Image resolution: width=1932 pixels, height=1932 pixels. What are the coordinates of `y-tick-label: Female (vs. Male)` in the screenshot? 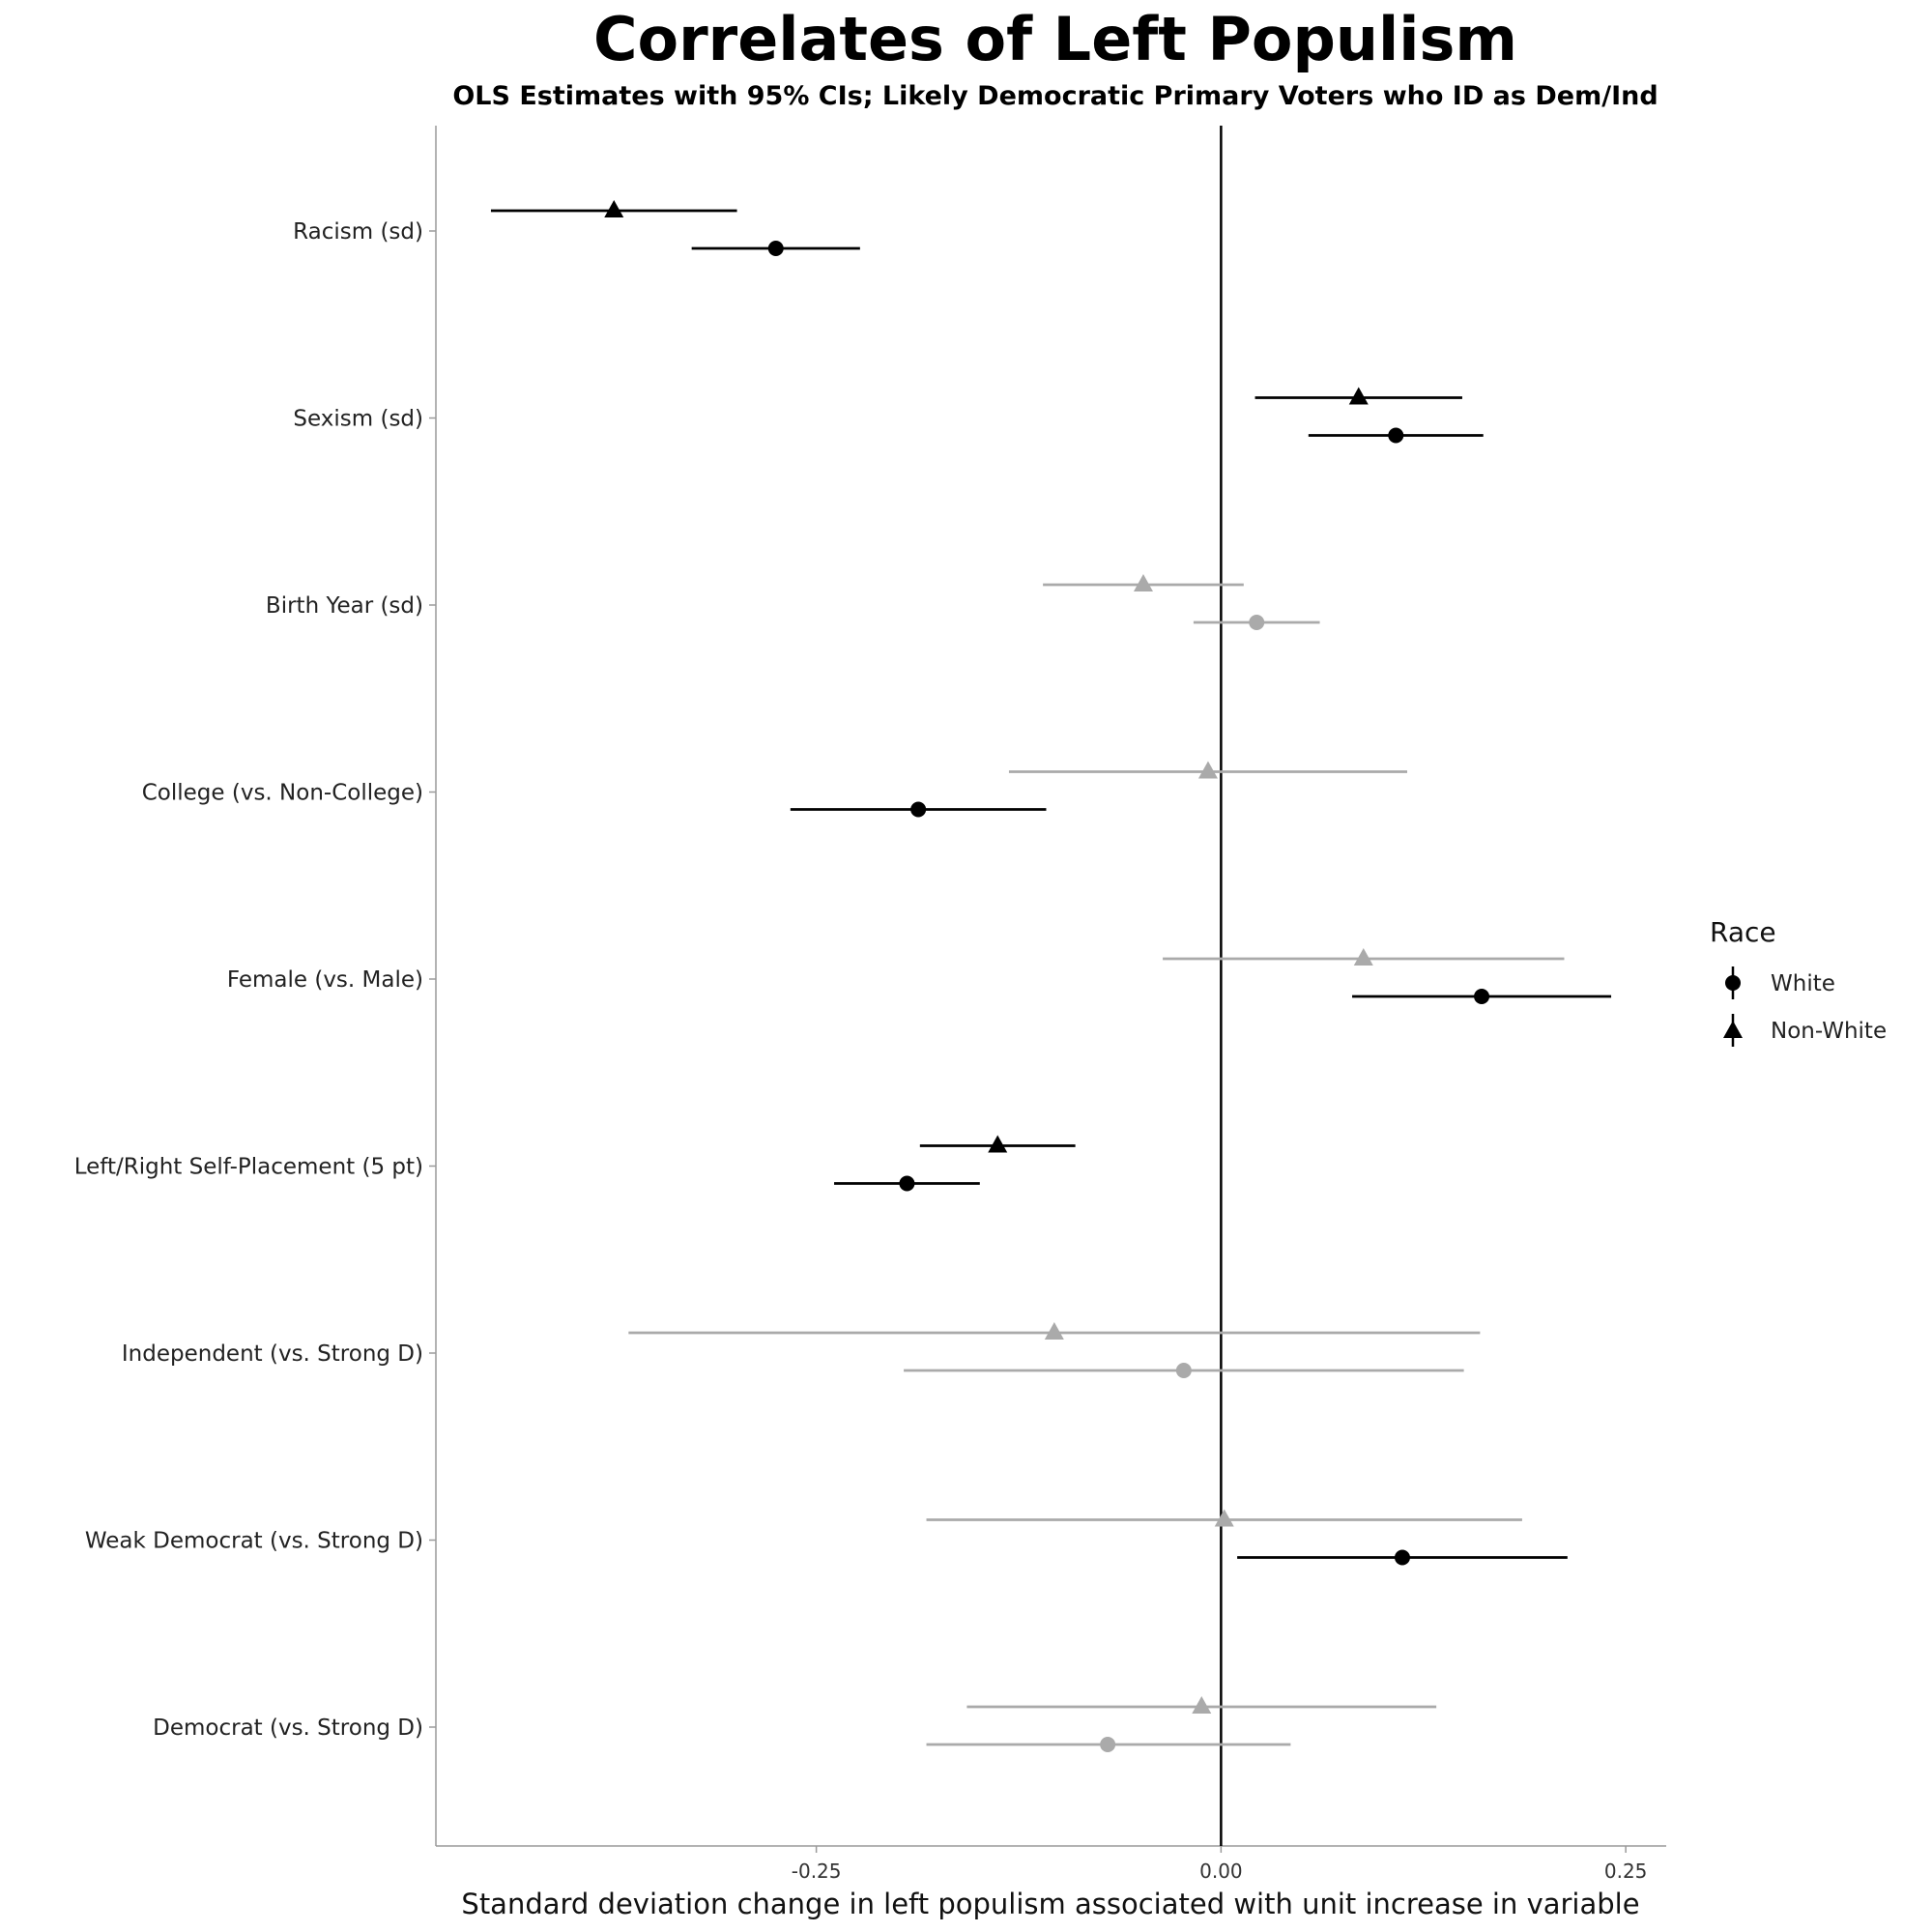 It's located at (325, 980).